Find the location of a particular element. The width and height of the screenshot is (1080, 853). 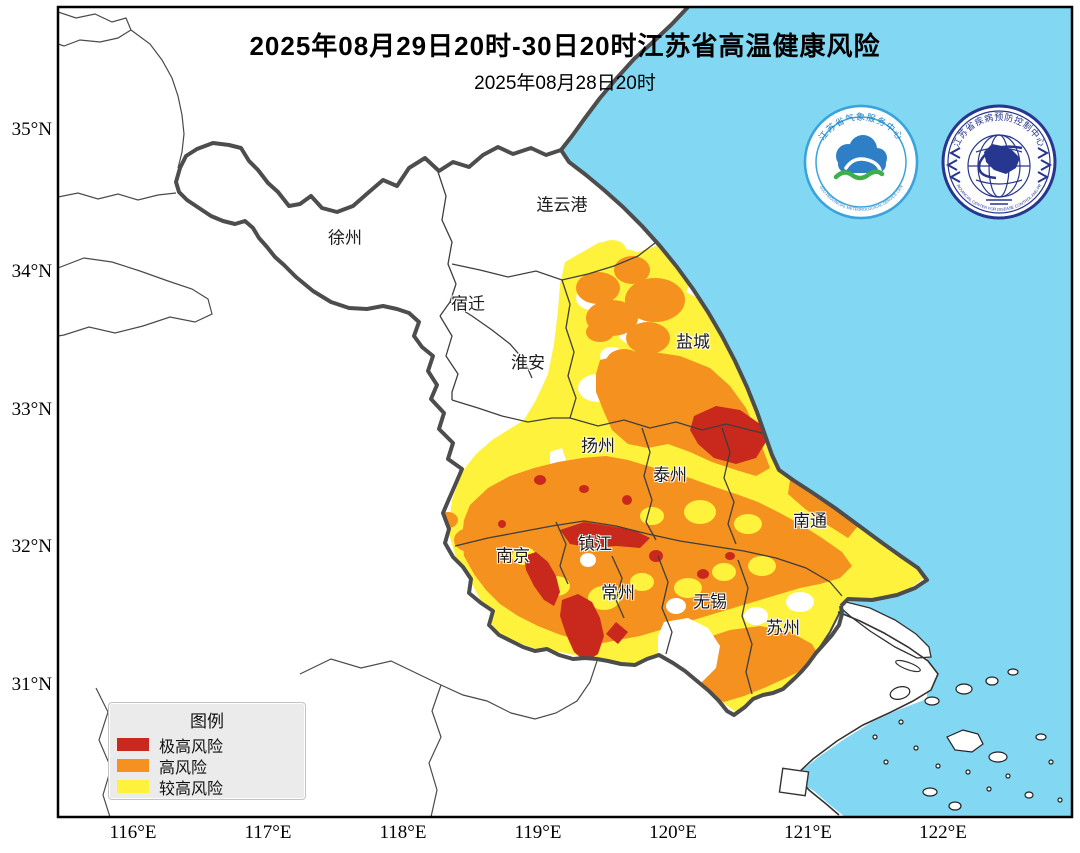

lon-label-120e: 120°E is located at coordinates (673, 832).